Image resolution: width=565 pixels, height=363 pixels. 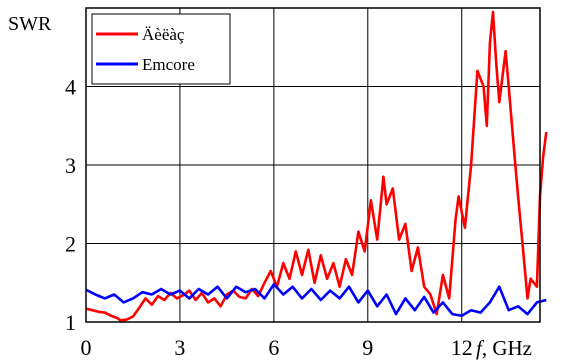 What do you see at coordinates (70, 244) in the screenshot?
I see `y-tick-label-1: 2` at bounding box center [70, 244].